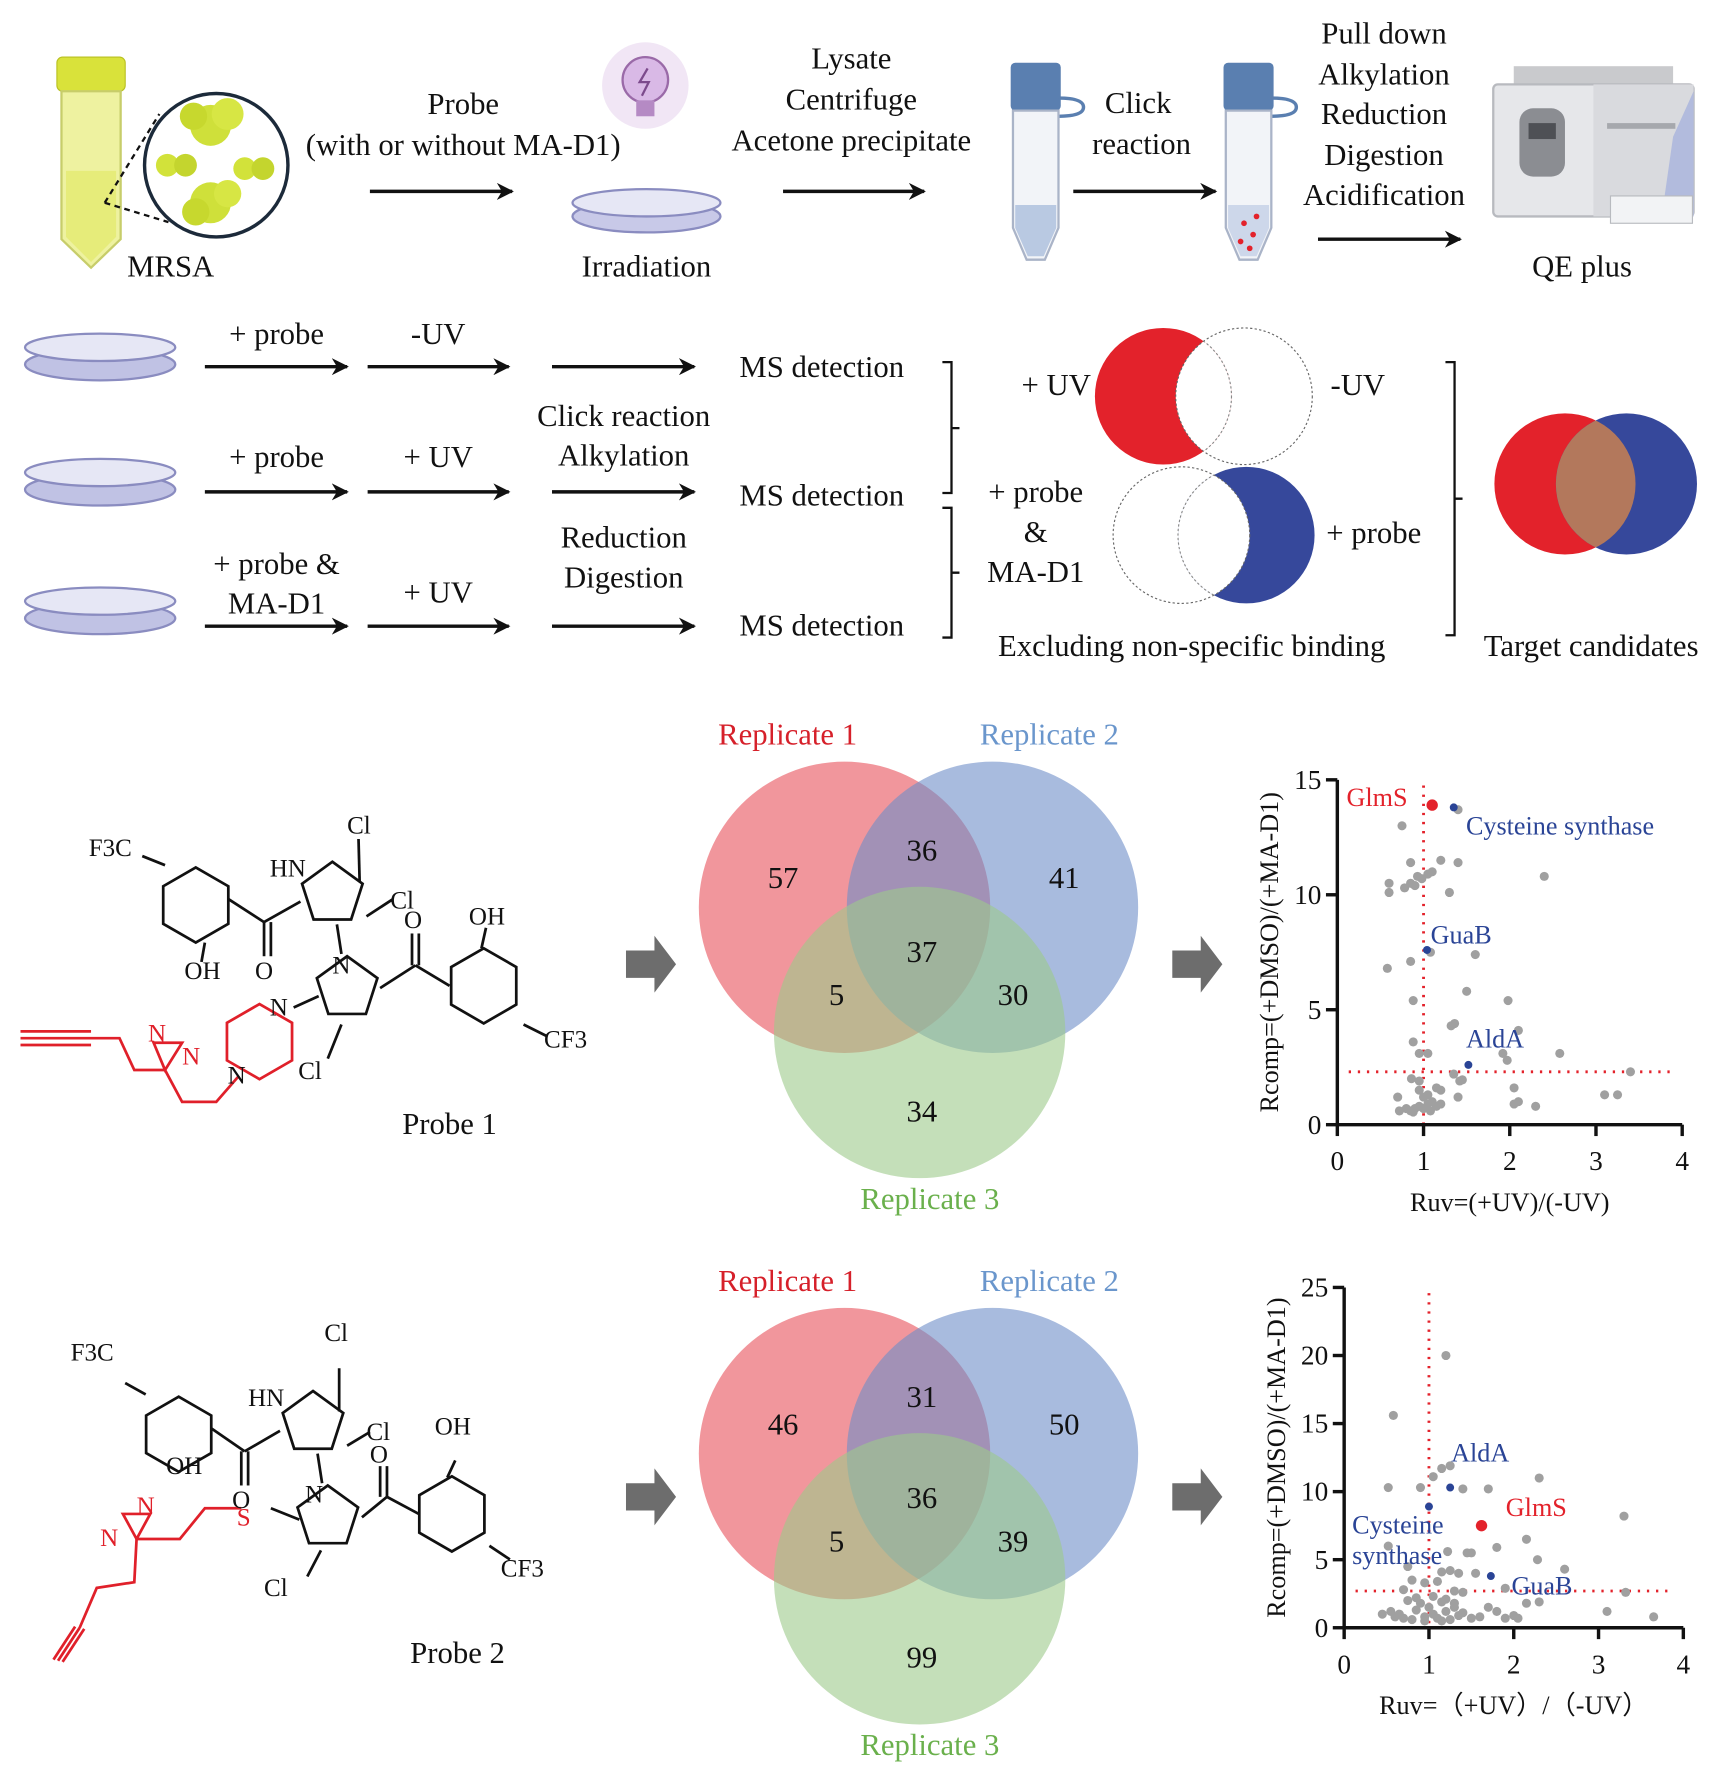 This screenshot has height=1785, width=1730. I want to click on lysis-step-2: Centrifuge, so click(851, 99).